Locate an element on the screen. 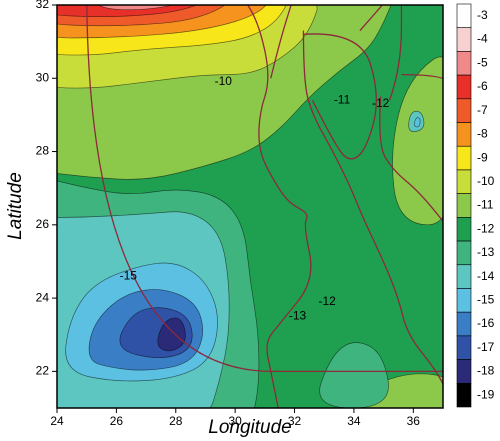 The width and height of the screenshot is (500, 441). colorbar-label: -16 is located at coordinates (486, 323).